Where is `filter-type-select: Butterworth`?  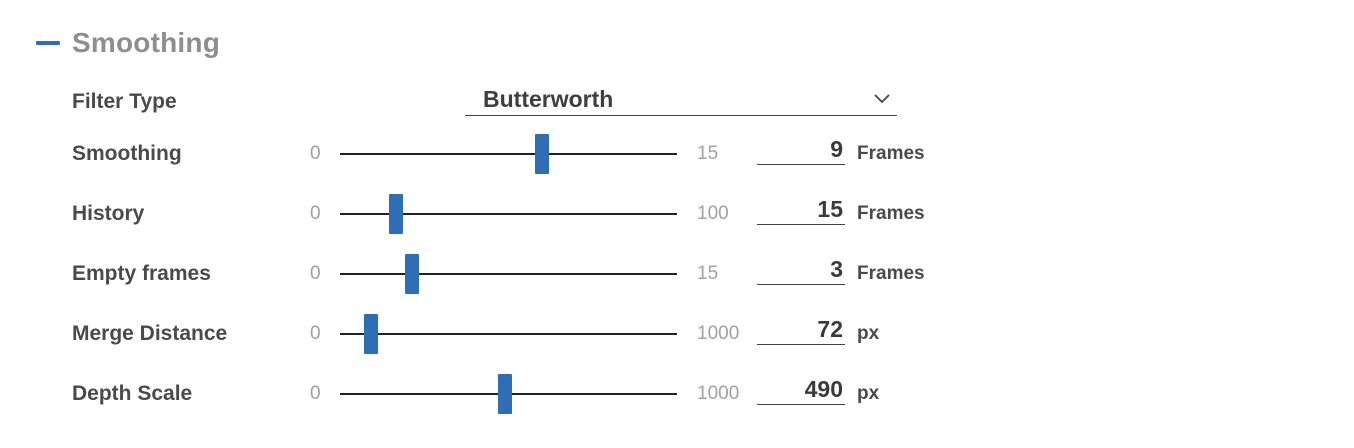 filter-type-select: Butterworth is located at coordinates (681, 100).